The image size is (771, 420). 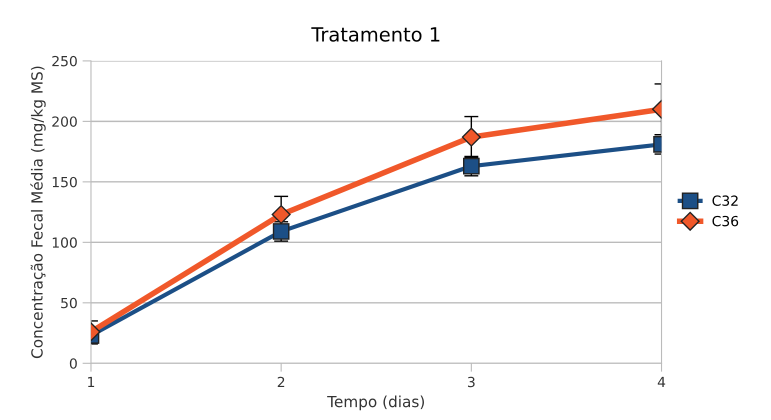 I want to click on y-tick-label: 50, so click(x=69, y=303).